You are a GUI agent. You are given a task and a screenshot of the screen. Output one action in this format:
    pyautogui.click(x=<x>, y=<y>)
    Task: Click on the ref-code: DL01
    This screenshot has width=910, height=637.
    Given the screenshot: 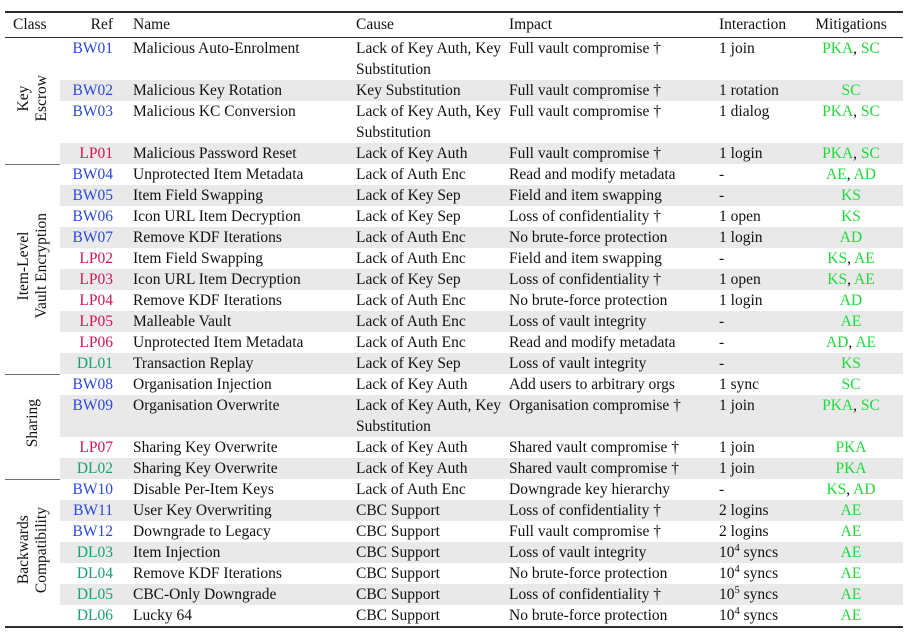 What is the action you would take?
    pyautogui.click(x=94, y=363)
    